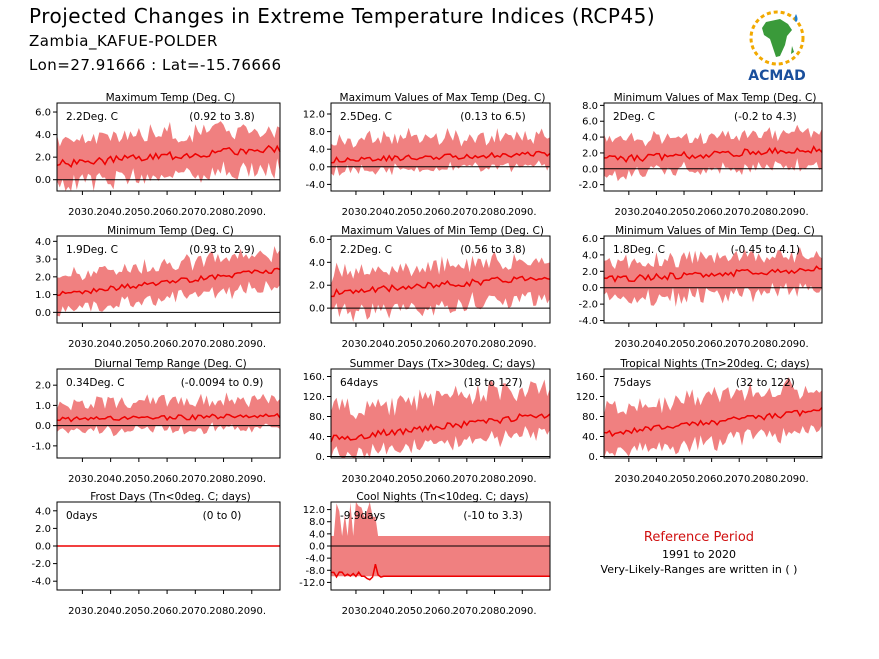 Image resolution: width=879 pixels, height=659 pixels. I want to click on africa-map-icon, so click(777, 38).